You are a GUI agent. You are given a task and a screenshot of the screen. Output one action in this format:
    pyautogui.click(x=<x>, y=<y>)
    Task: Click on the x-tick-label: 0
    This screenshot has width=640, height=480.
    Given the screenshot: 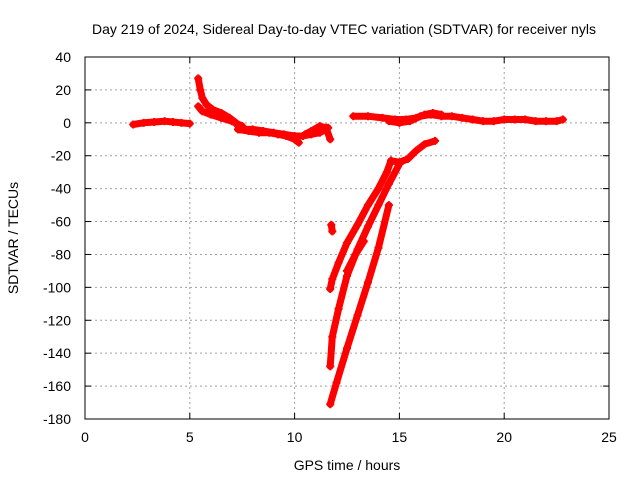 What is the action you would take?
    pyautogui.click(x=85, y=437)
    